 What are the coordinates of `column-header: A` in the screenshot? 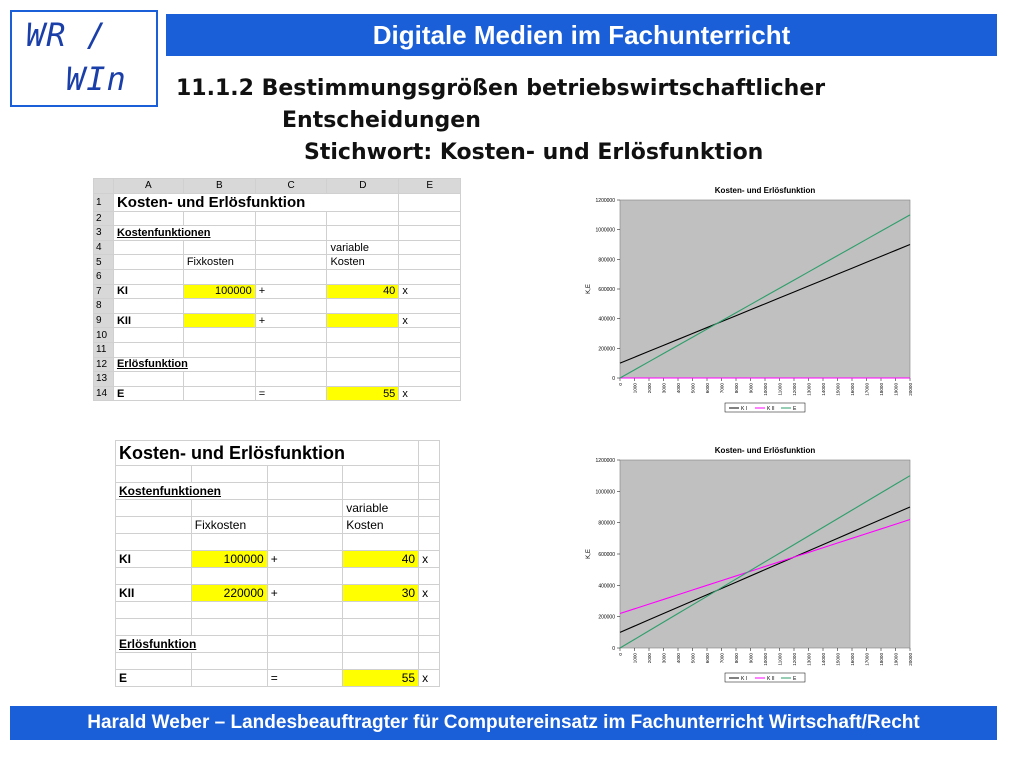 It's located at (148, 186).